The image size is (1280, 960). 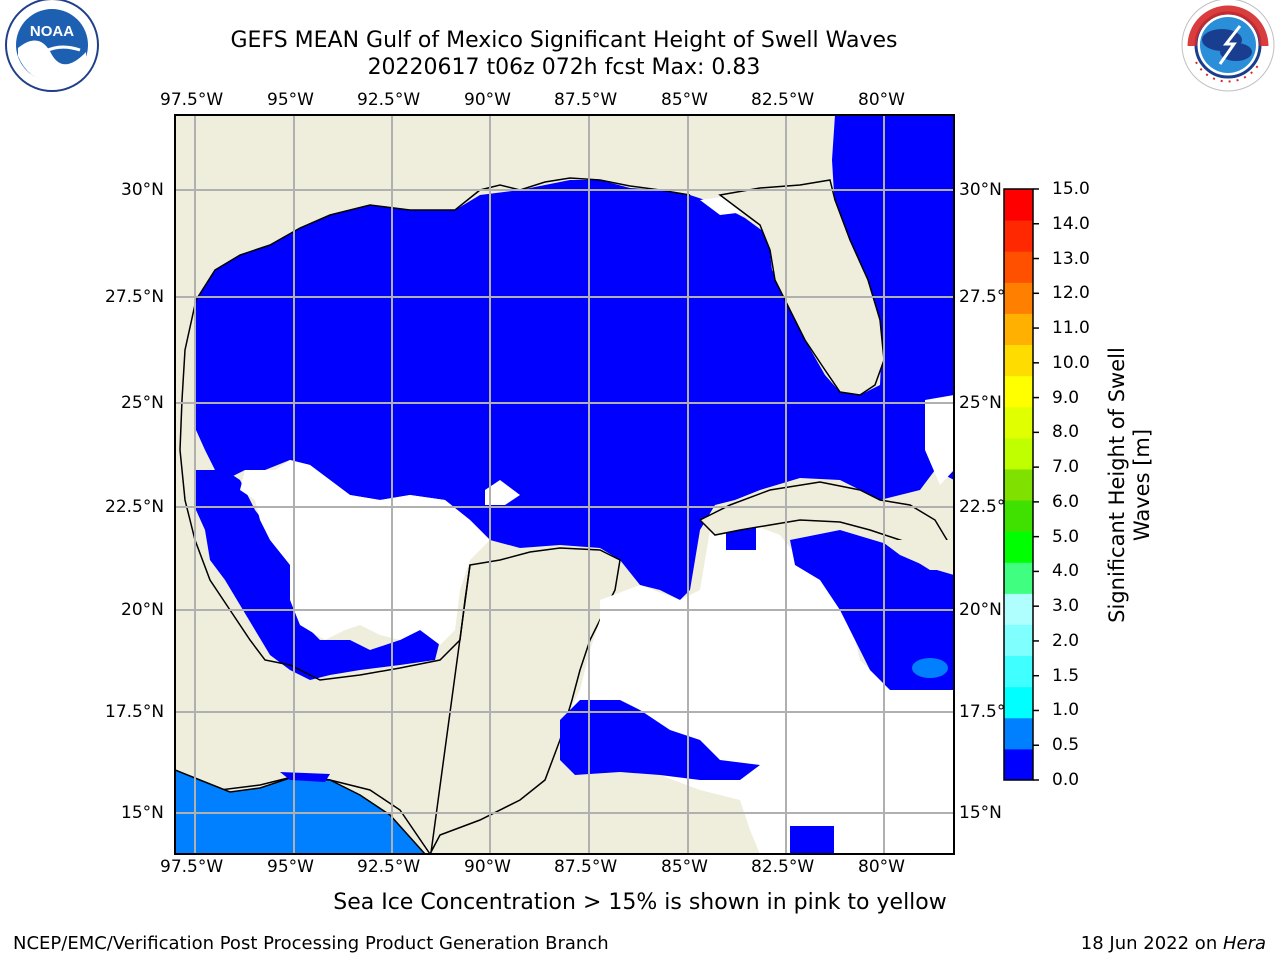 What do you see at coordinates (135, 297) in the screenshot?
I see `lat-tick-left-2: 27.5°N` at bounding box center [135, 297].